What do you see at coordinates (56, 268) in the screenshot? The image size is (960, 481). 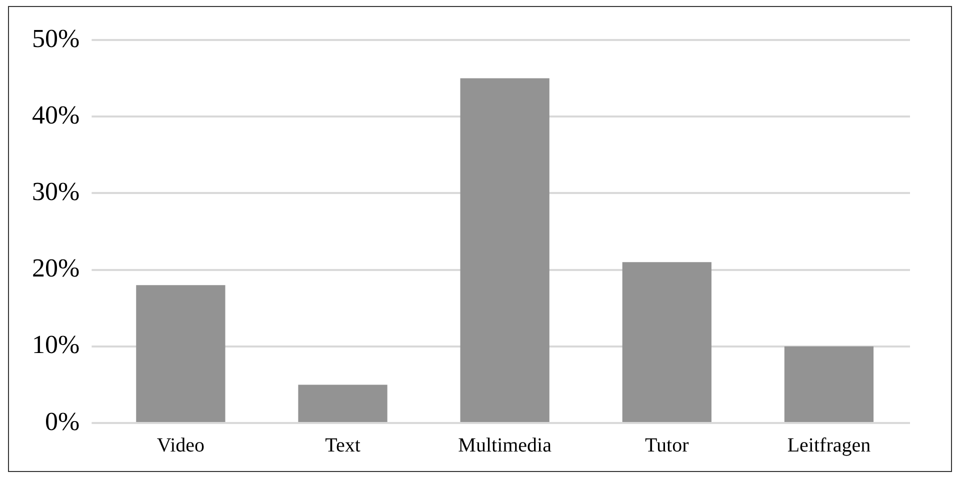 I see `y-tick-label: 20%` at bounding box center [56, 268].